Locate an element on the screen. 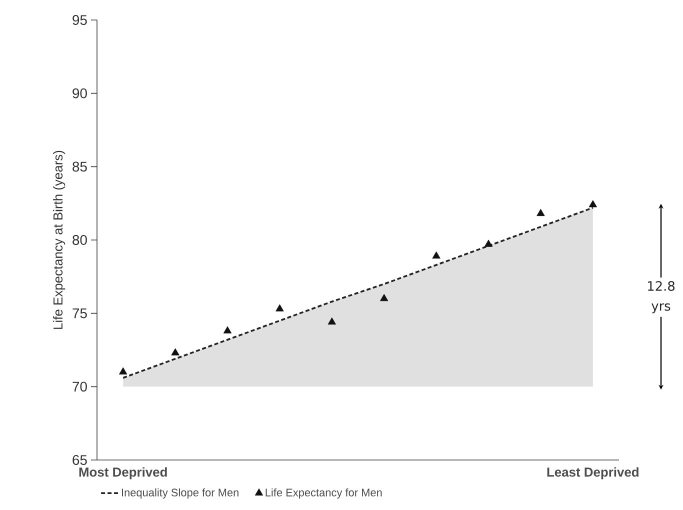  y-tick-label: 80 is located at coordinates (79, 240).